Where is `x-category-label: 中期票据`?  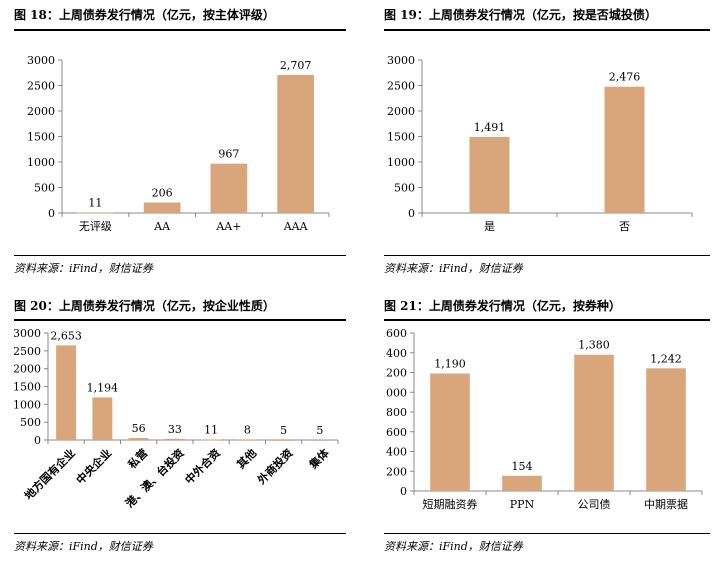 x-category-label: 中期票据 is located at coordinates (666, 504).